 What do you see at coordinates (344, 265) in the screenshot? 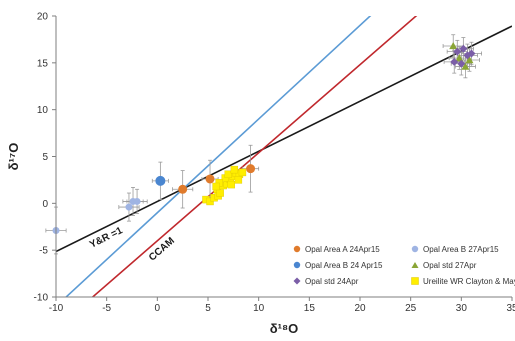
I see `legend-label: Opal Area B 24 Apr15` at bounding box center [344, 265].